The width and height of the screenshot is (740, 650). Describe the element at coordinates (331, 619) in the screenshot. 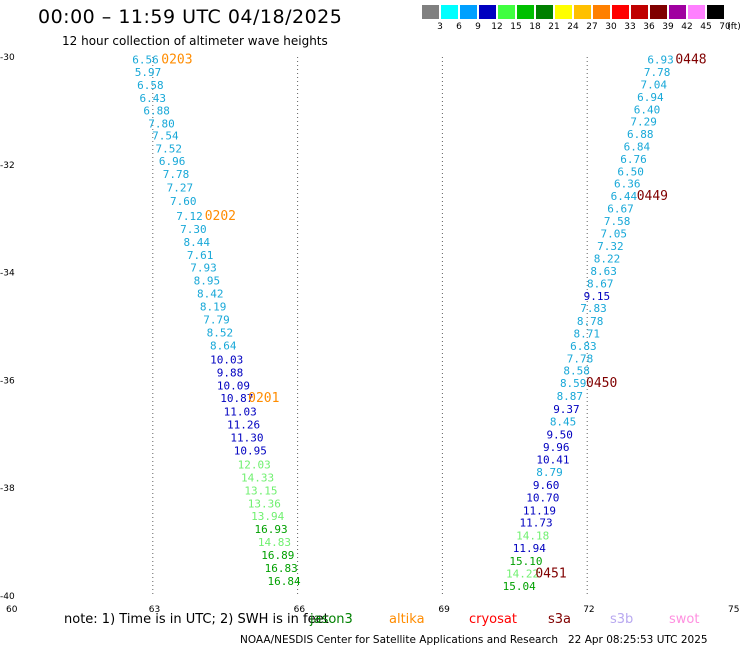

I see `satellite-legend-item: jason3` at that location.